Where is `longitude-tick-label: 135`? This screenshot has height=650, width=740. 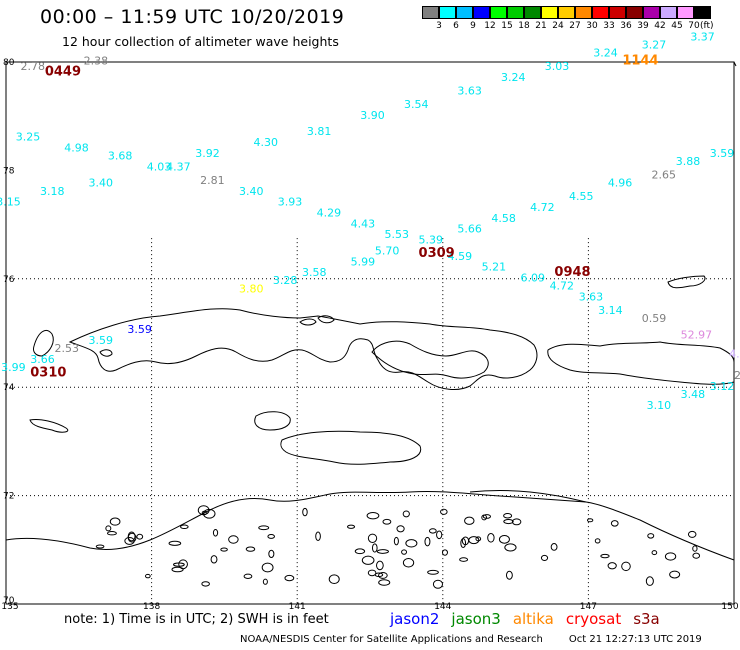 longitude-tick-label: 135 is located at coordinates (9, 607).